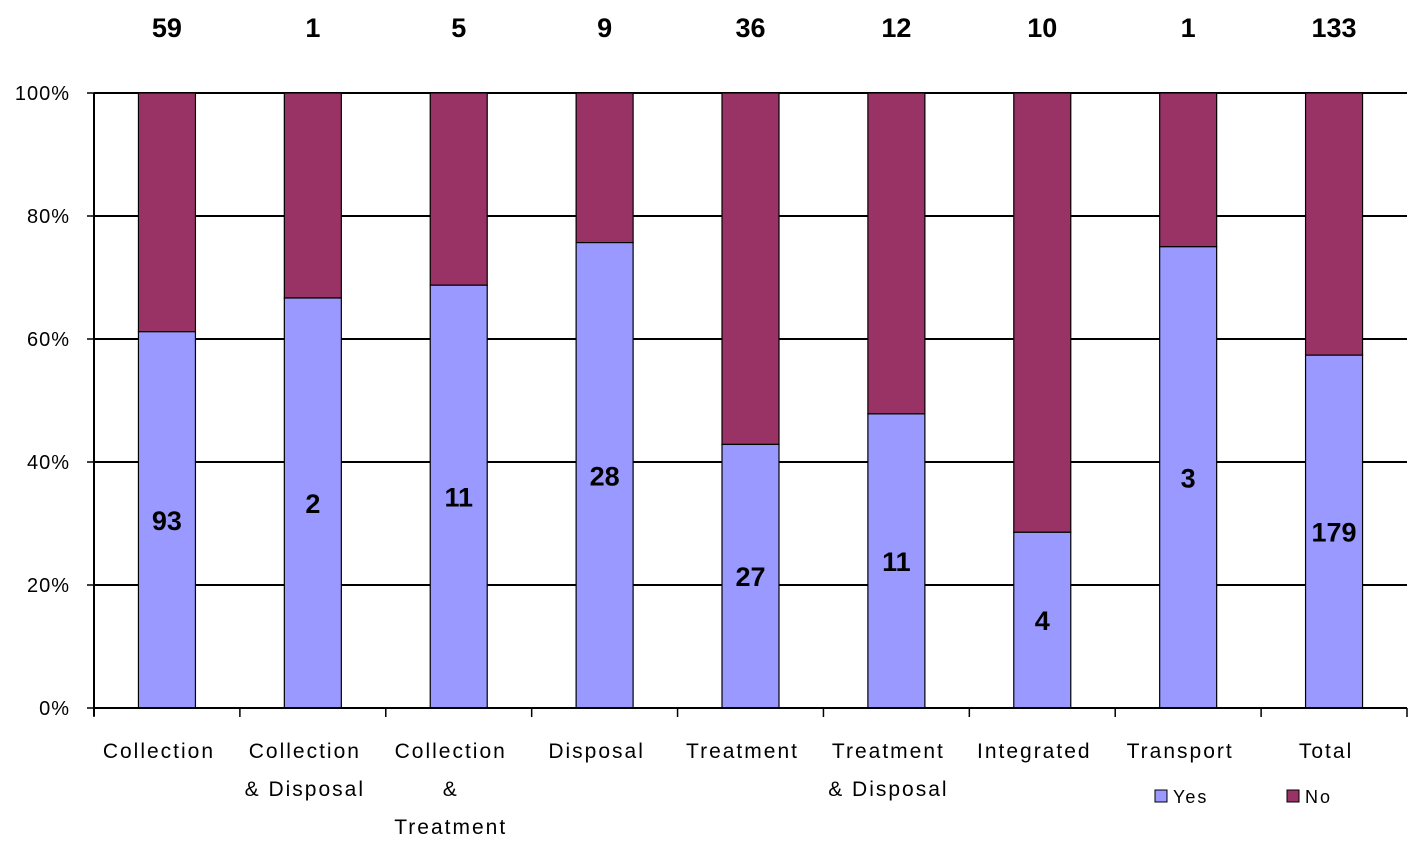 The width and height of the screenshot is (1411, 848). What do you see at coordinates (1318, 797) in the screenshot?
I see `legend-label-no: No` at bounding box center [1318, 797].